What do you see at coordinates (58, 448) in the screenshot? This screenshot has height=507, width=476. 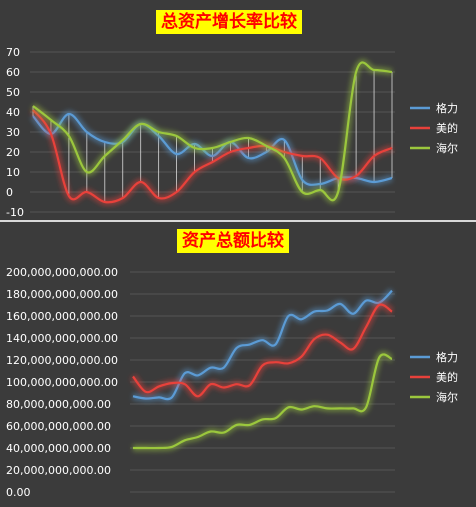 I see `y-tick-label: 40,000,000,000.00` at bounding box center [58, 448].